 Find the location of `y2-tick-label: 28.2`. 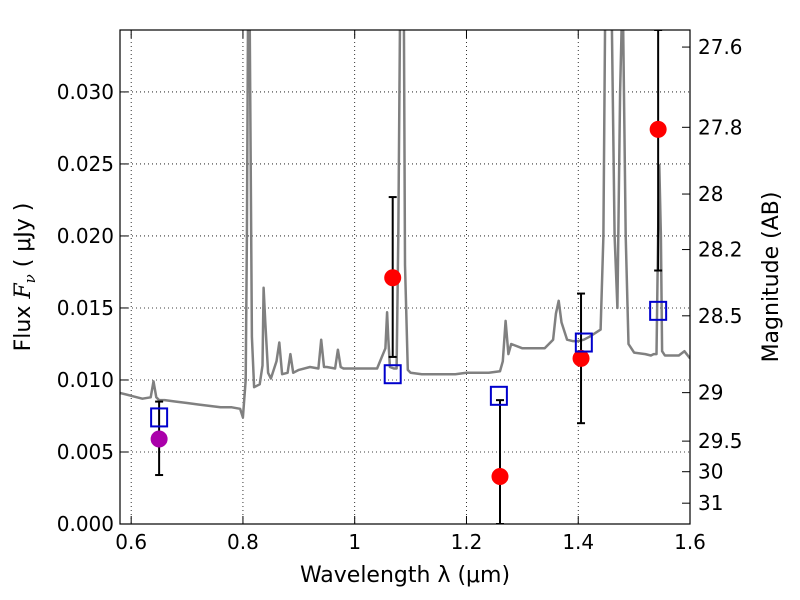

y2-tick-label: 28.2 is located at coordinates (720, 250).